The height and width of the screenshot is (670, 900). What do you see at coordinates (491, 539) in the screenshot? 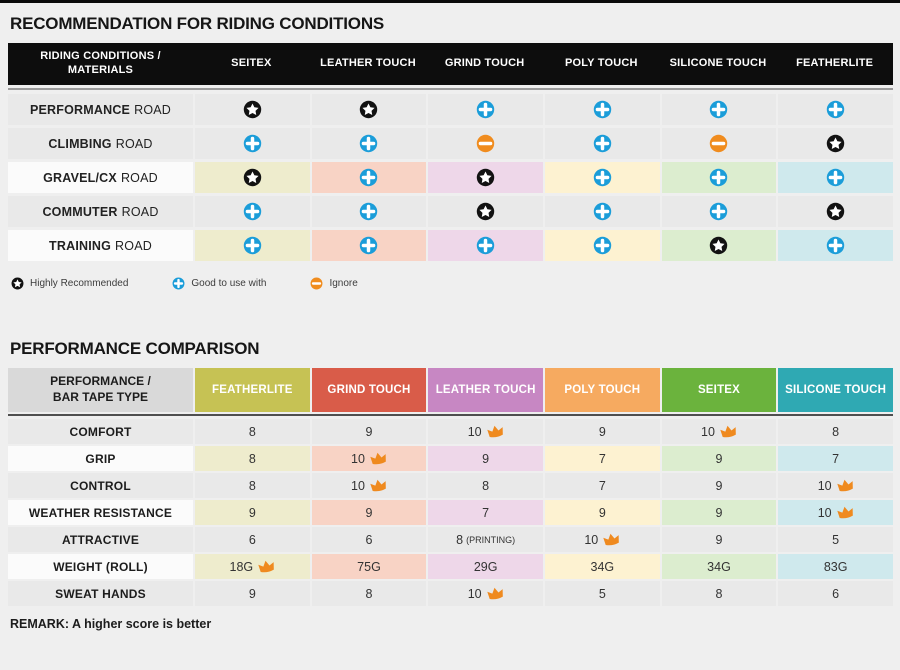
I see `score-note: (PRINTING)` at bounding box center [491, 539].